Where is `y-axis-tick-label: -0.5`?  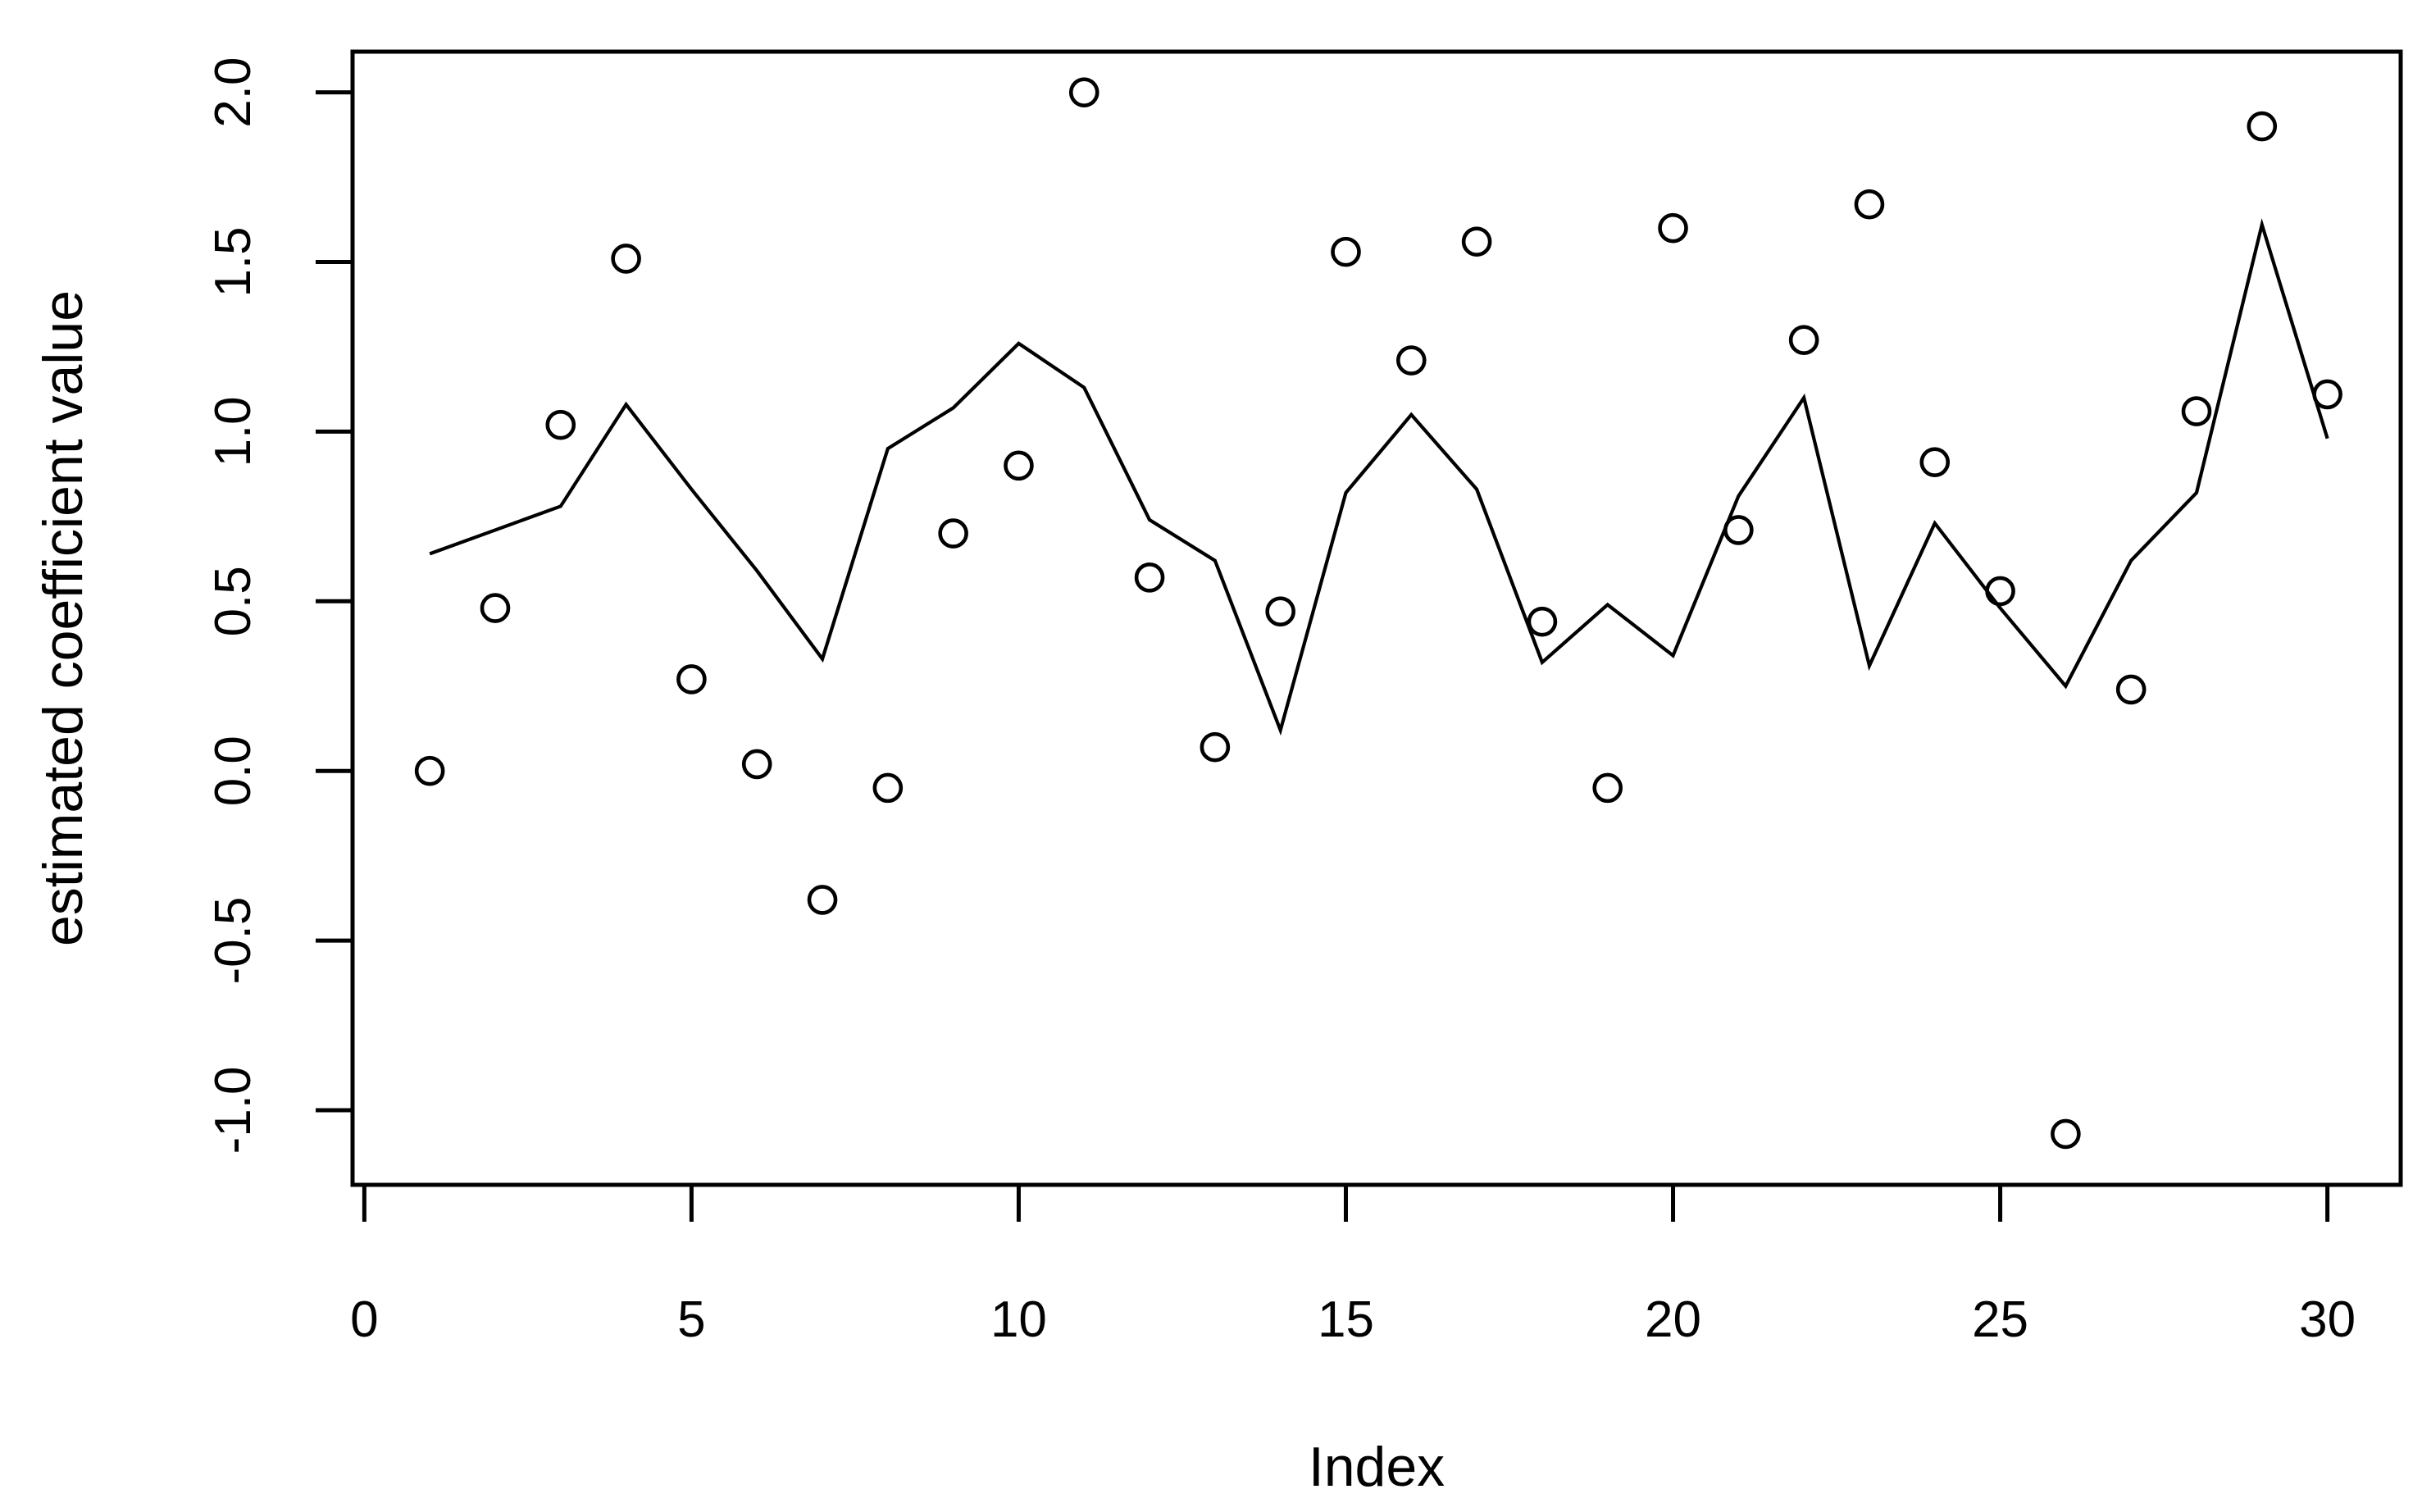 y-axis-tick-label: -0.5 is located at coordinates (233, 941).